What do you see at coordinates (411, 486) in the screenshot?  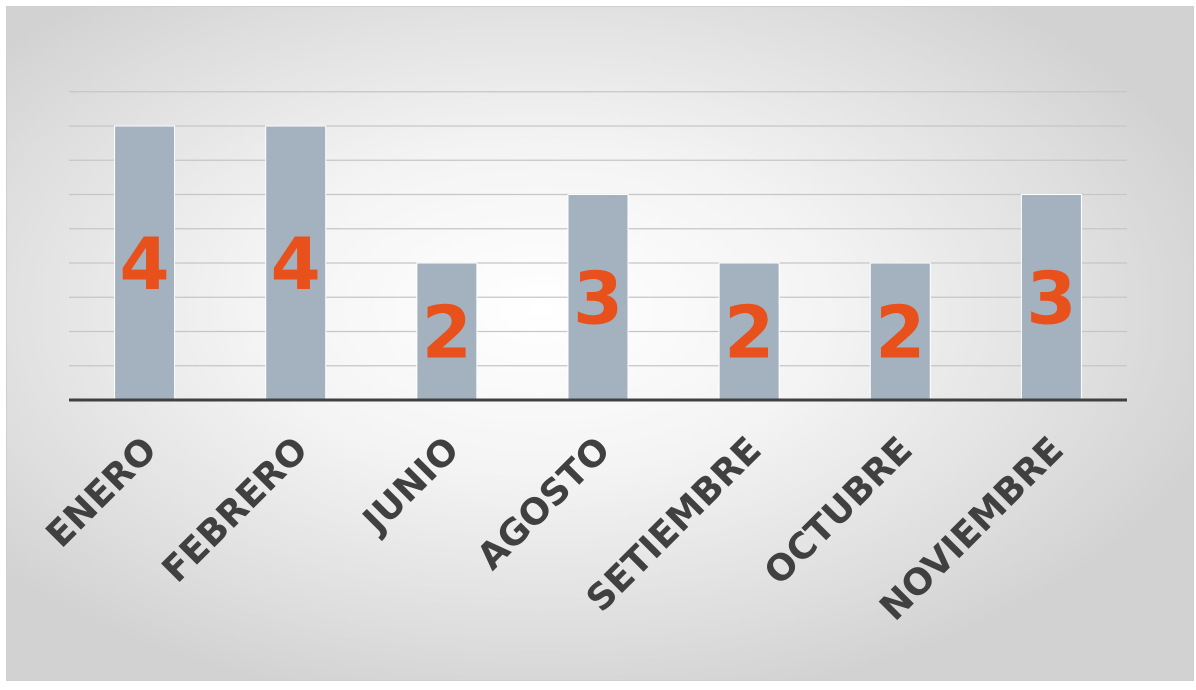 I see `category-label: JUNIO` at bounding box center [411, 486].